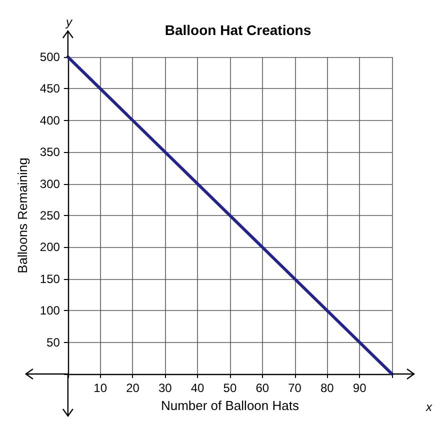  What do you see at coordinates (165, 388) in the screenshot?
I see `x-tick-label: 30` at bounding box center [165, 388].